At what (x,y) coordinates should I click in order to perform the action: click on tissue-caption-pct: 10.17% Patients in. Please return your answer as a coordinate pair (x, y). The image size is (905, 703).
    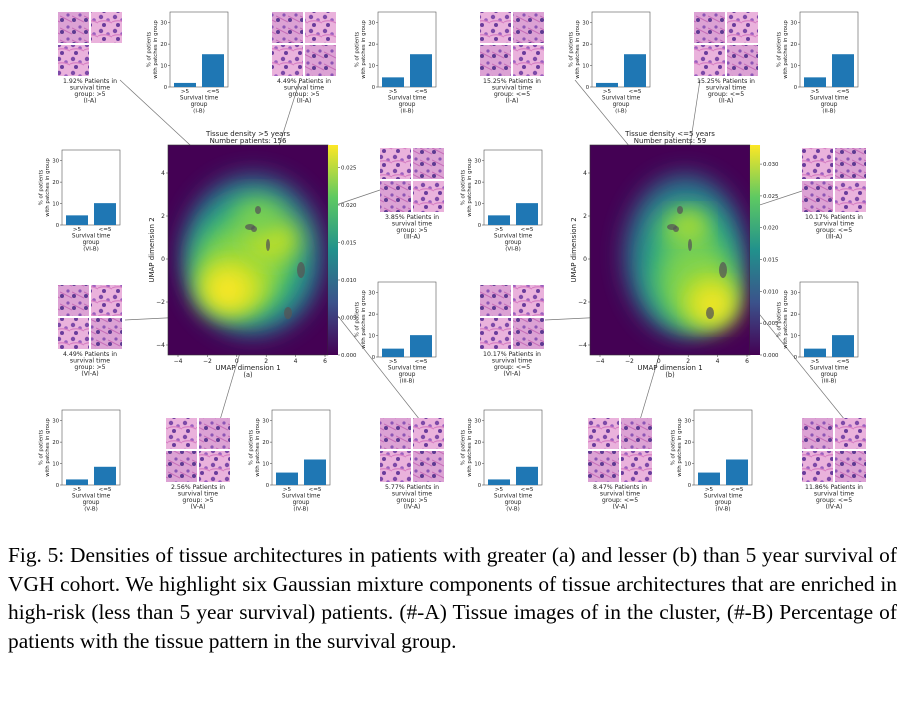
    Looking at the image, I should click on (512, 354).